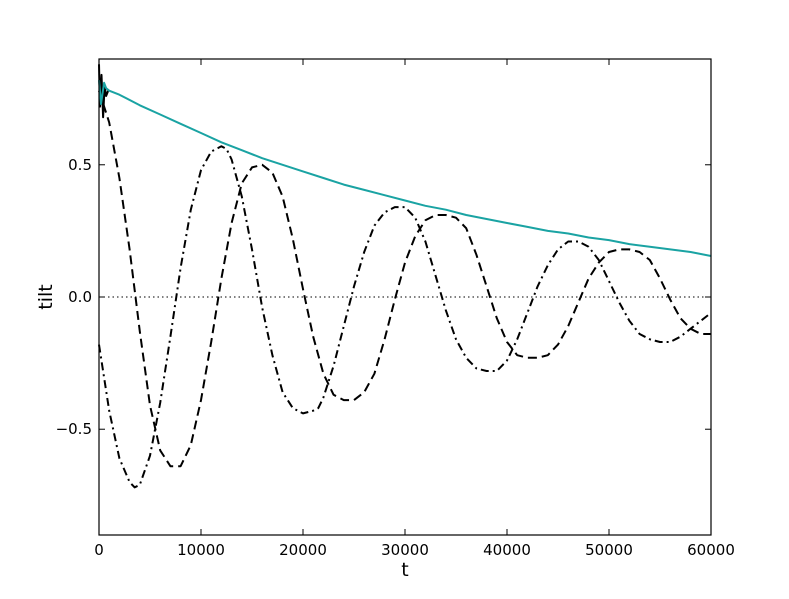  What do you see at coordinates (711, 550) in the screenshot?
I see `x-tick-label: 60000` at bounding box center [711, 550].